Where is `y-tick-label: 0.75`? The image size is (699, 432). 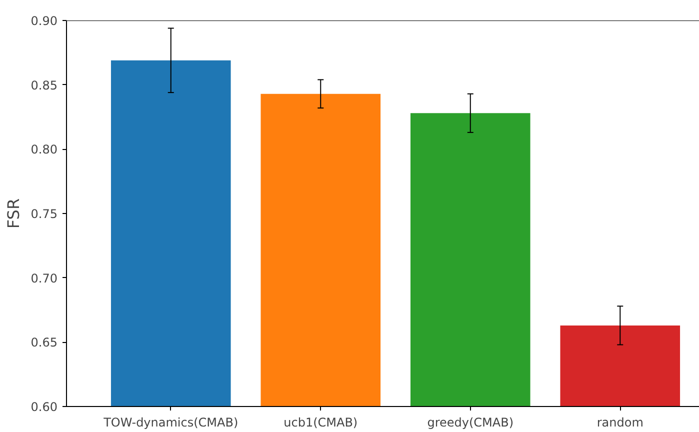 y-tick-label: 0.75 is located at coordinates (44, 214).